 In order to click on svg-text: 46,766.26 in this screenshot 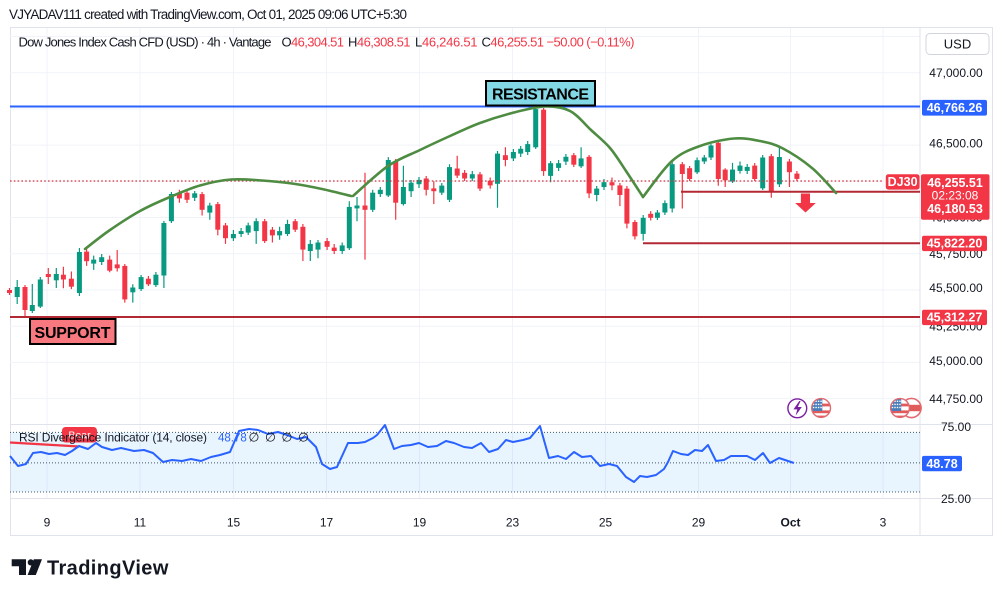, I will do `click(955, 108)`.